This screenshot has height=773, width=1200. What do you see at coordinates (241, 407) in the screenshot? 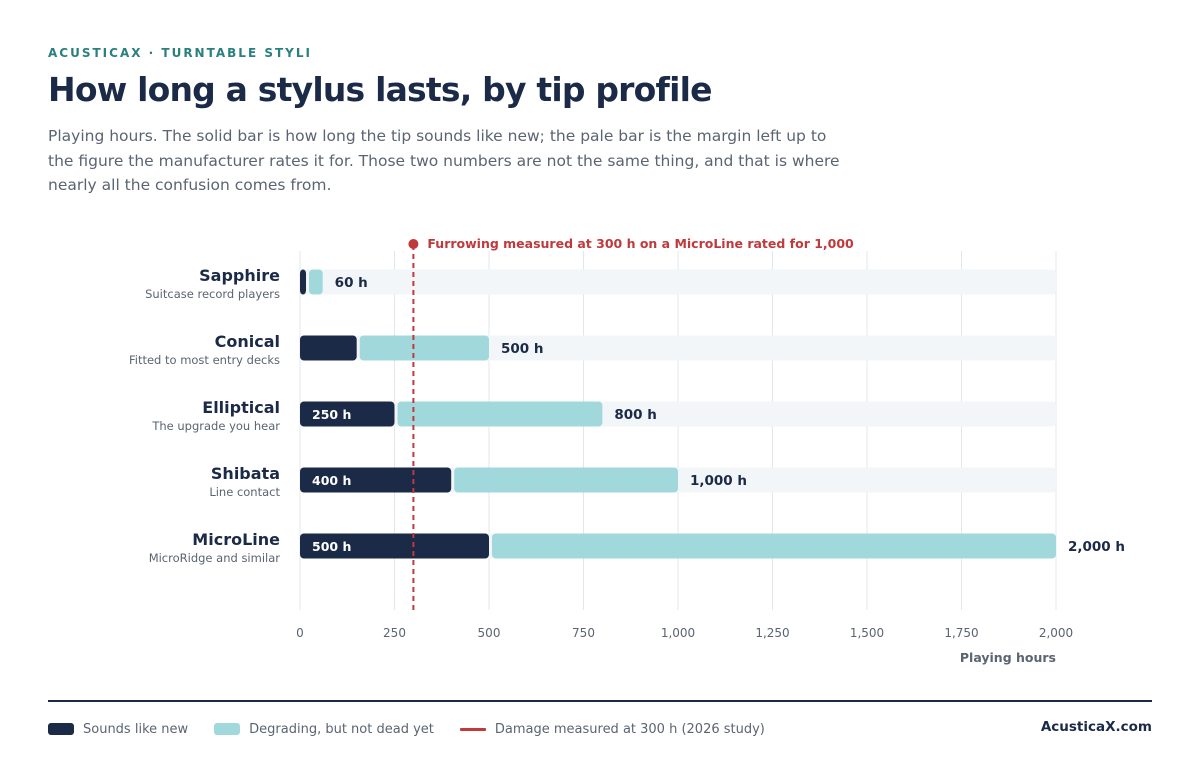
I see `category-name: Elliptical` at bounding box center [241, 407].